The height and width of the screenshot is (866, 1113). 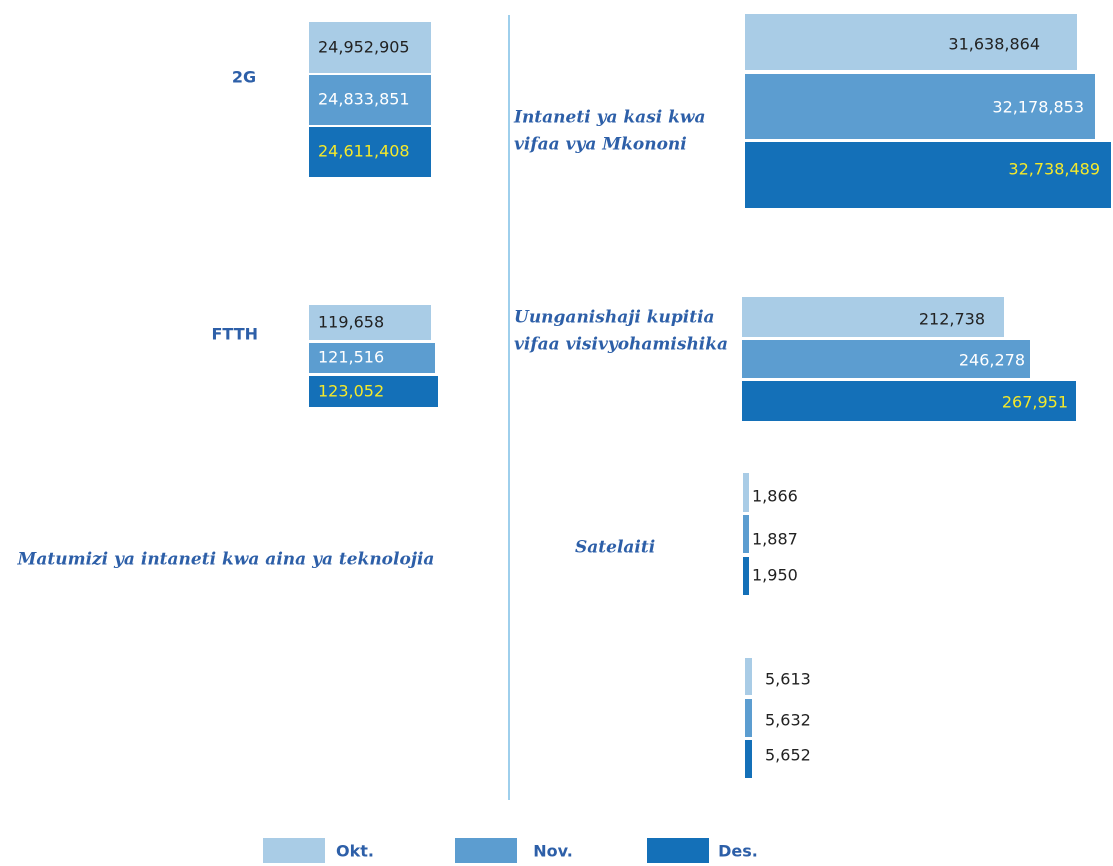 What do you see at coordinates (775, 539) in the screenshot?
I see `value-label: 1,887` at bounding box center [775, 539].